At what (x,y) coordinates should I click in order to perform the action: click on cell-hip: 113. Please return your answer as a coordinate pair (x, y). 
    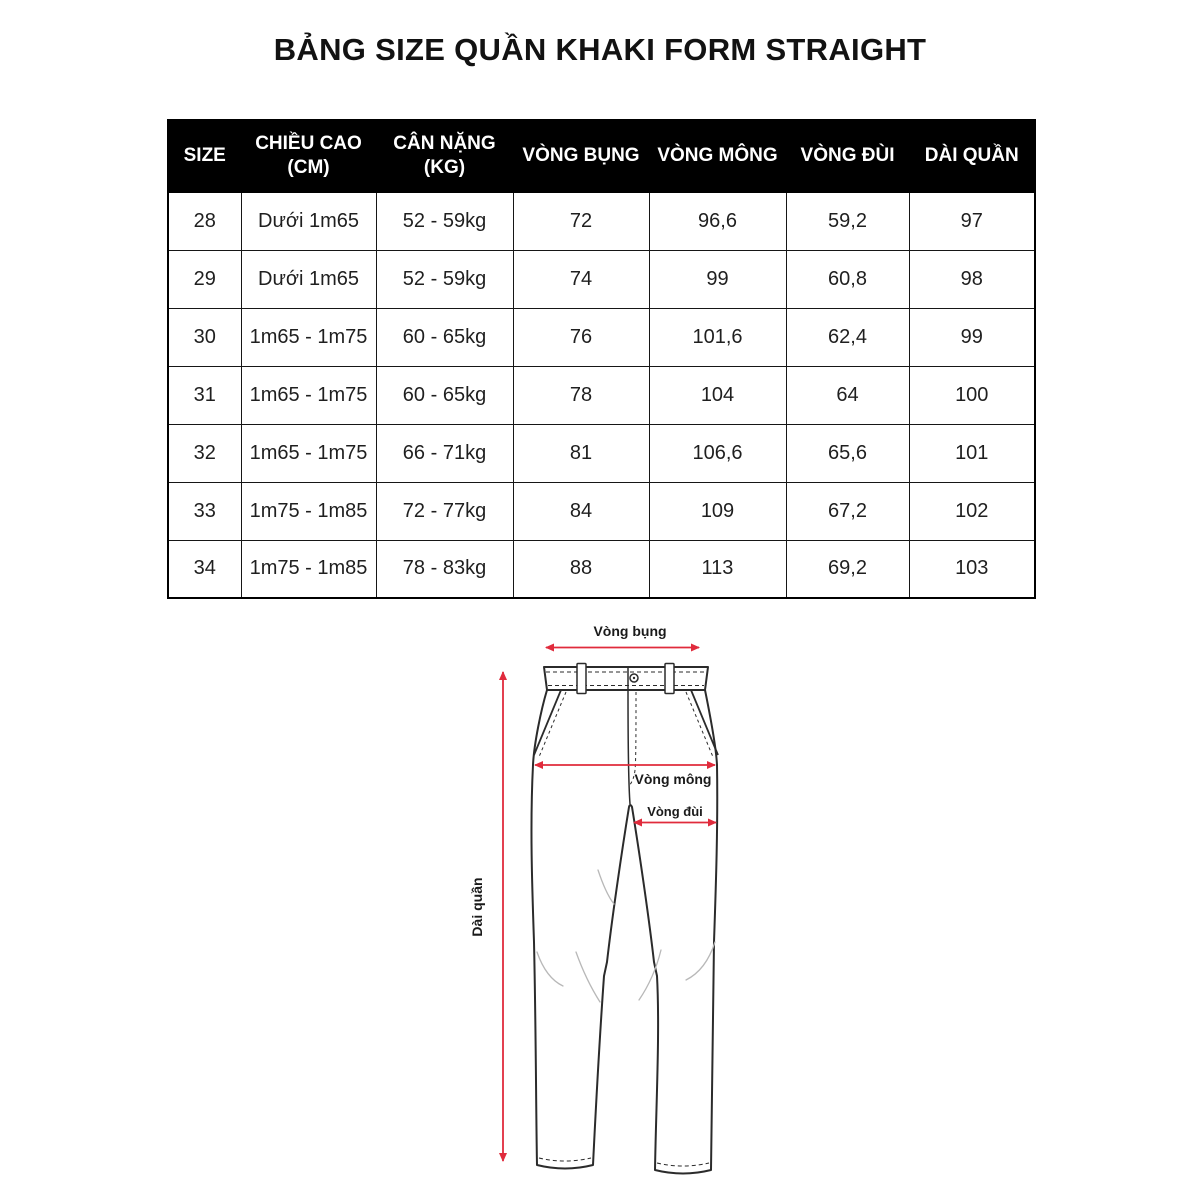
    Looking at the image, I should click on (717, 569).